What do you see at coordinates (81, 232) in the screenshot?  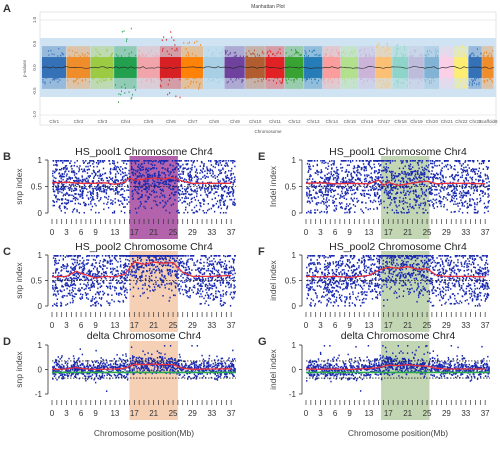 I see `x-tick-label: 6` at bounding box center [81, 232].